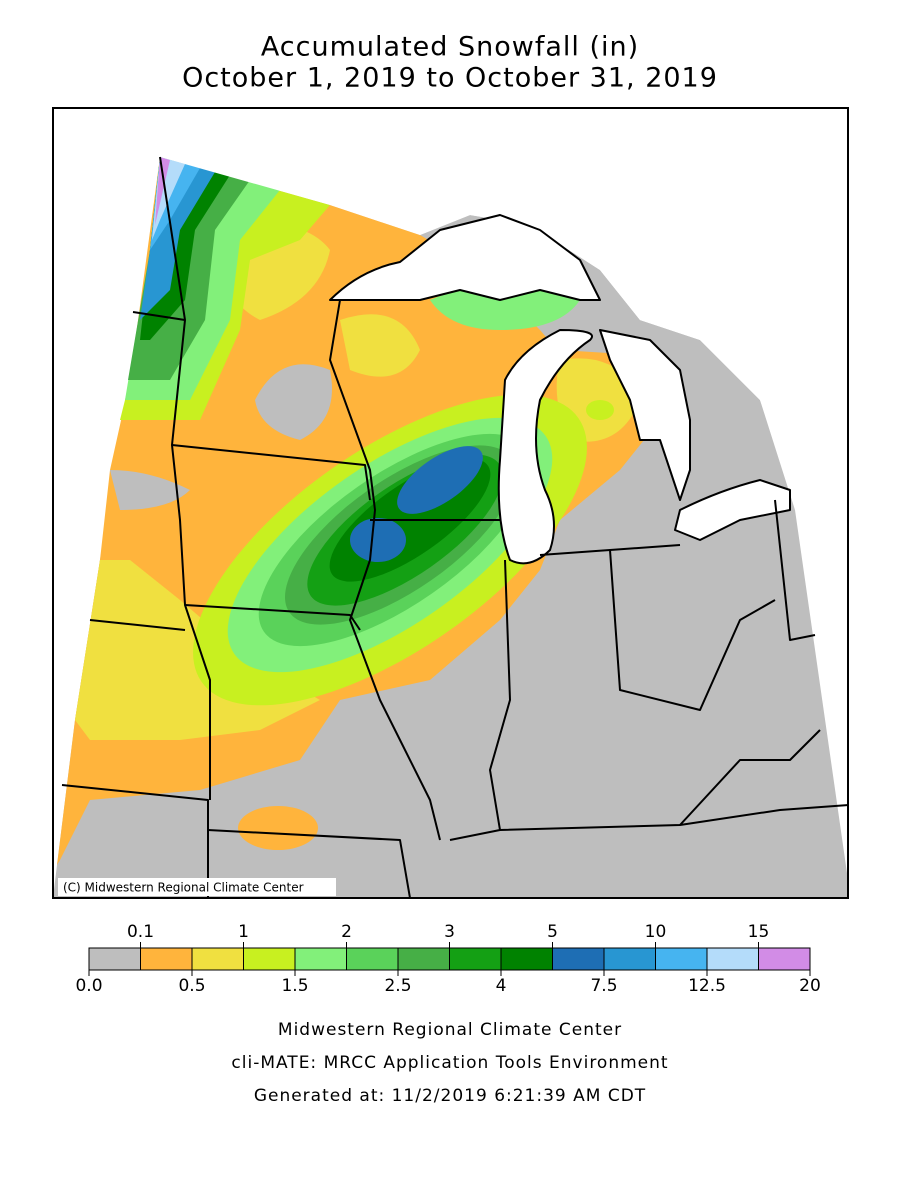  What do you see at coordinates (501, 986) in the screenshot?
I see `legend-label: 4` at bounding box center [501, 986].